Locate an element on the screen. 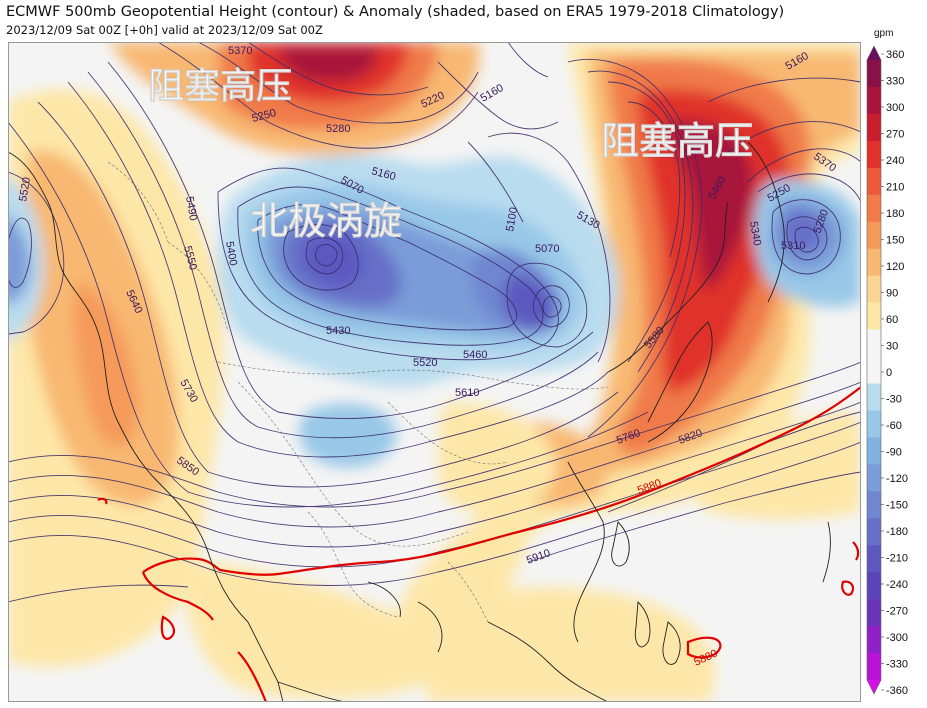  contour-label: 5100 is located at coordinates (512, 219).